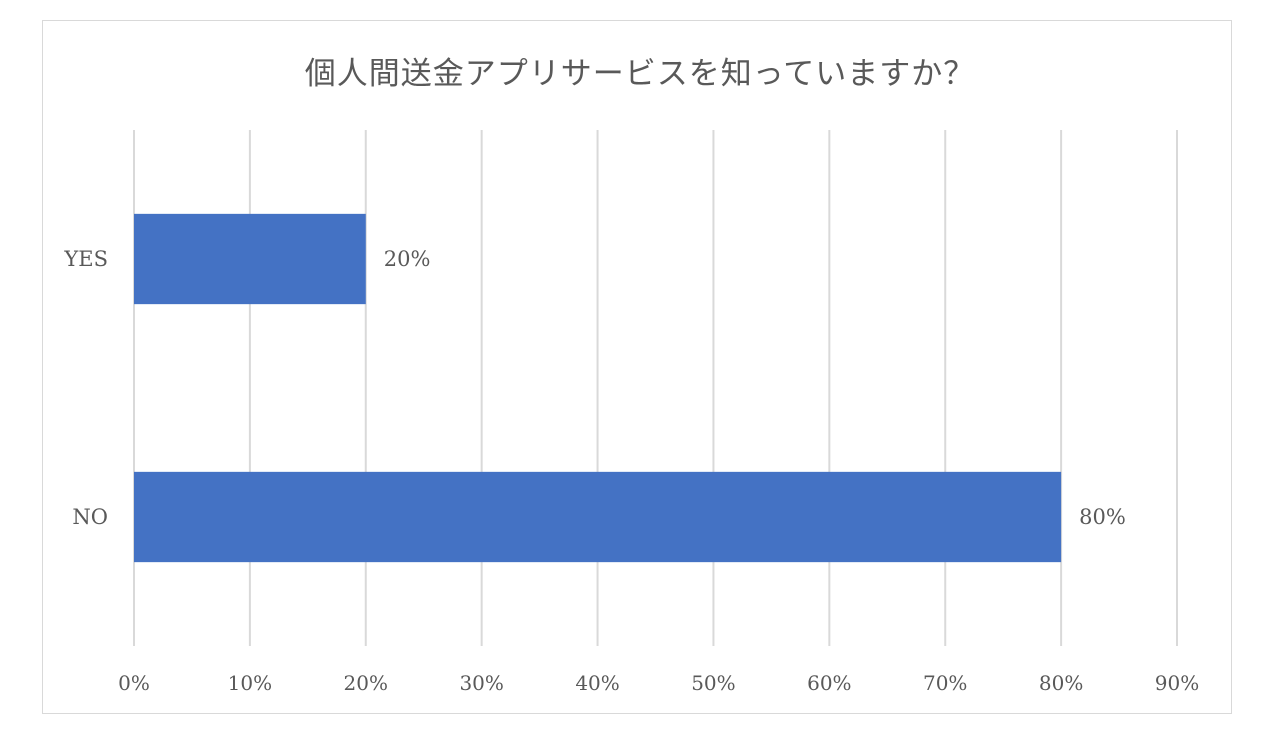 Image resolution: width=1280 pixels, height=748 pixels. I want to click on x-axis-tick-labels: 0% 10% 20% 30% 40% 50% 60% 70% 80% 90%, so click(658, 683).